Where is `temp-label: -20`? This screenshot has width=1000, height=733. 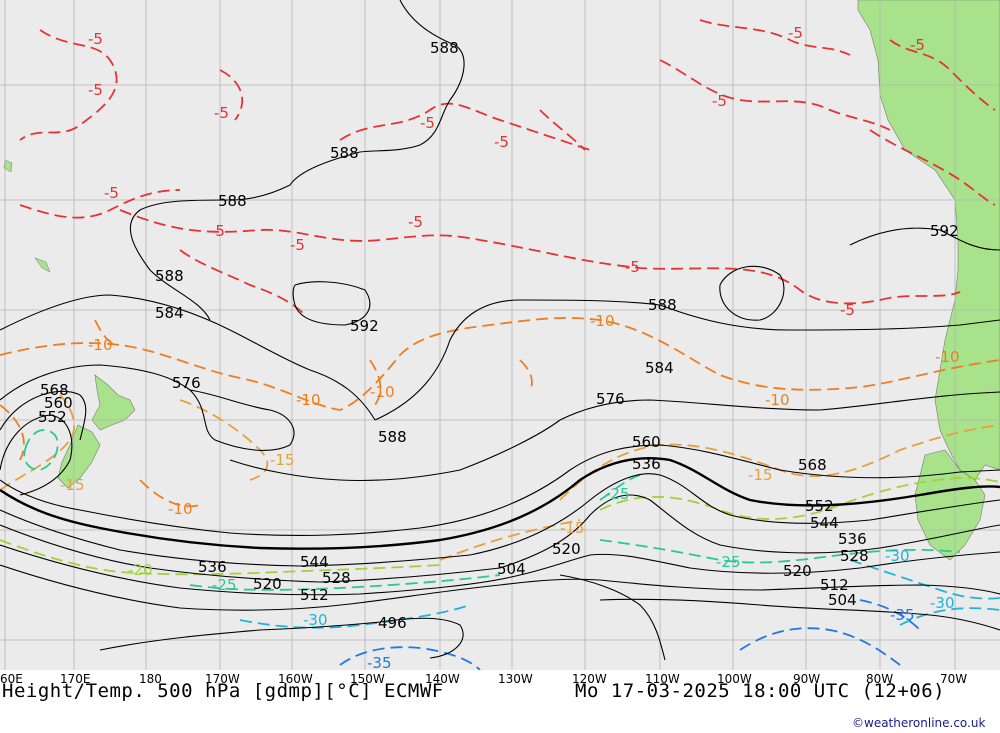
temp-label: -20 is located at coordinates (140, 570).